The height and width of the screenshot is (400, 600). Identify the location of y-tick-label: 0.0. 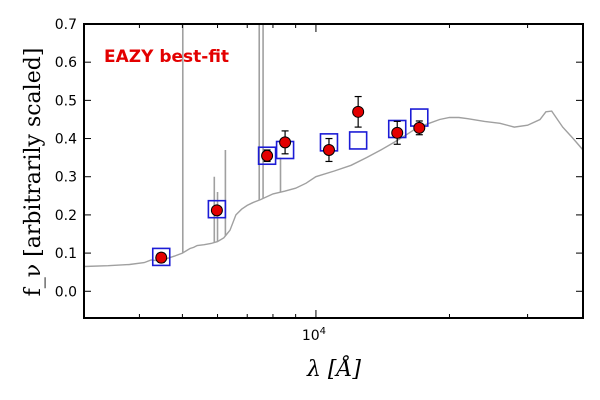
(66, 292).